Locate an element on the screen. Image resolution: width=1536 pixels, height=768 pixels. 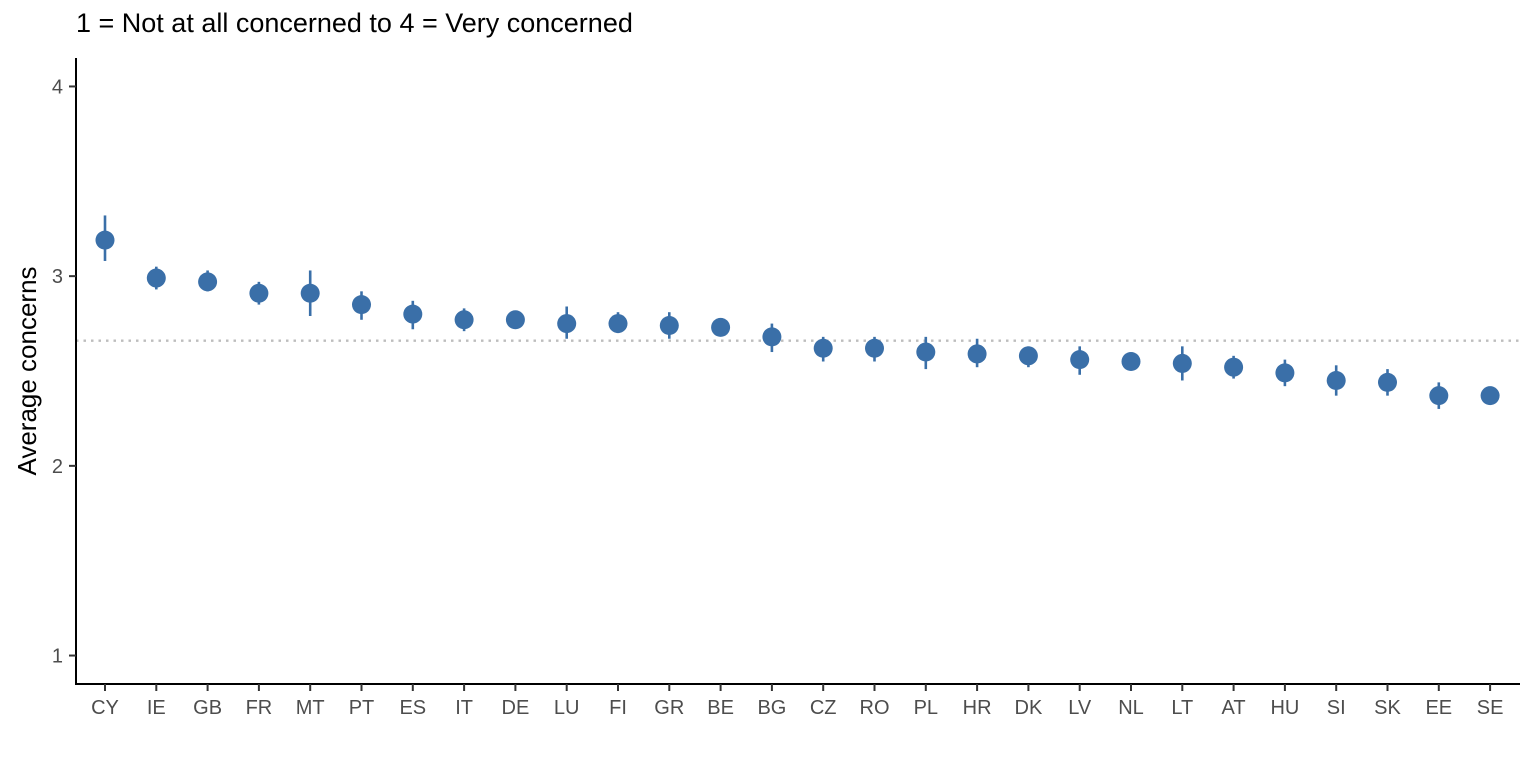
x-tick-label-DE: DE is located at coordinates (516, 708).